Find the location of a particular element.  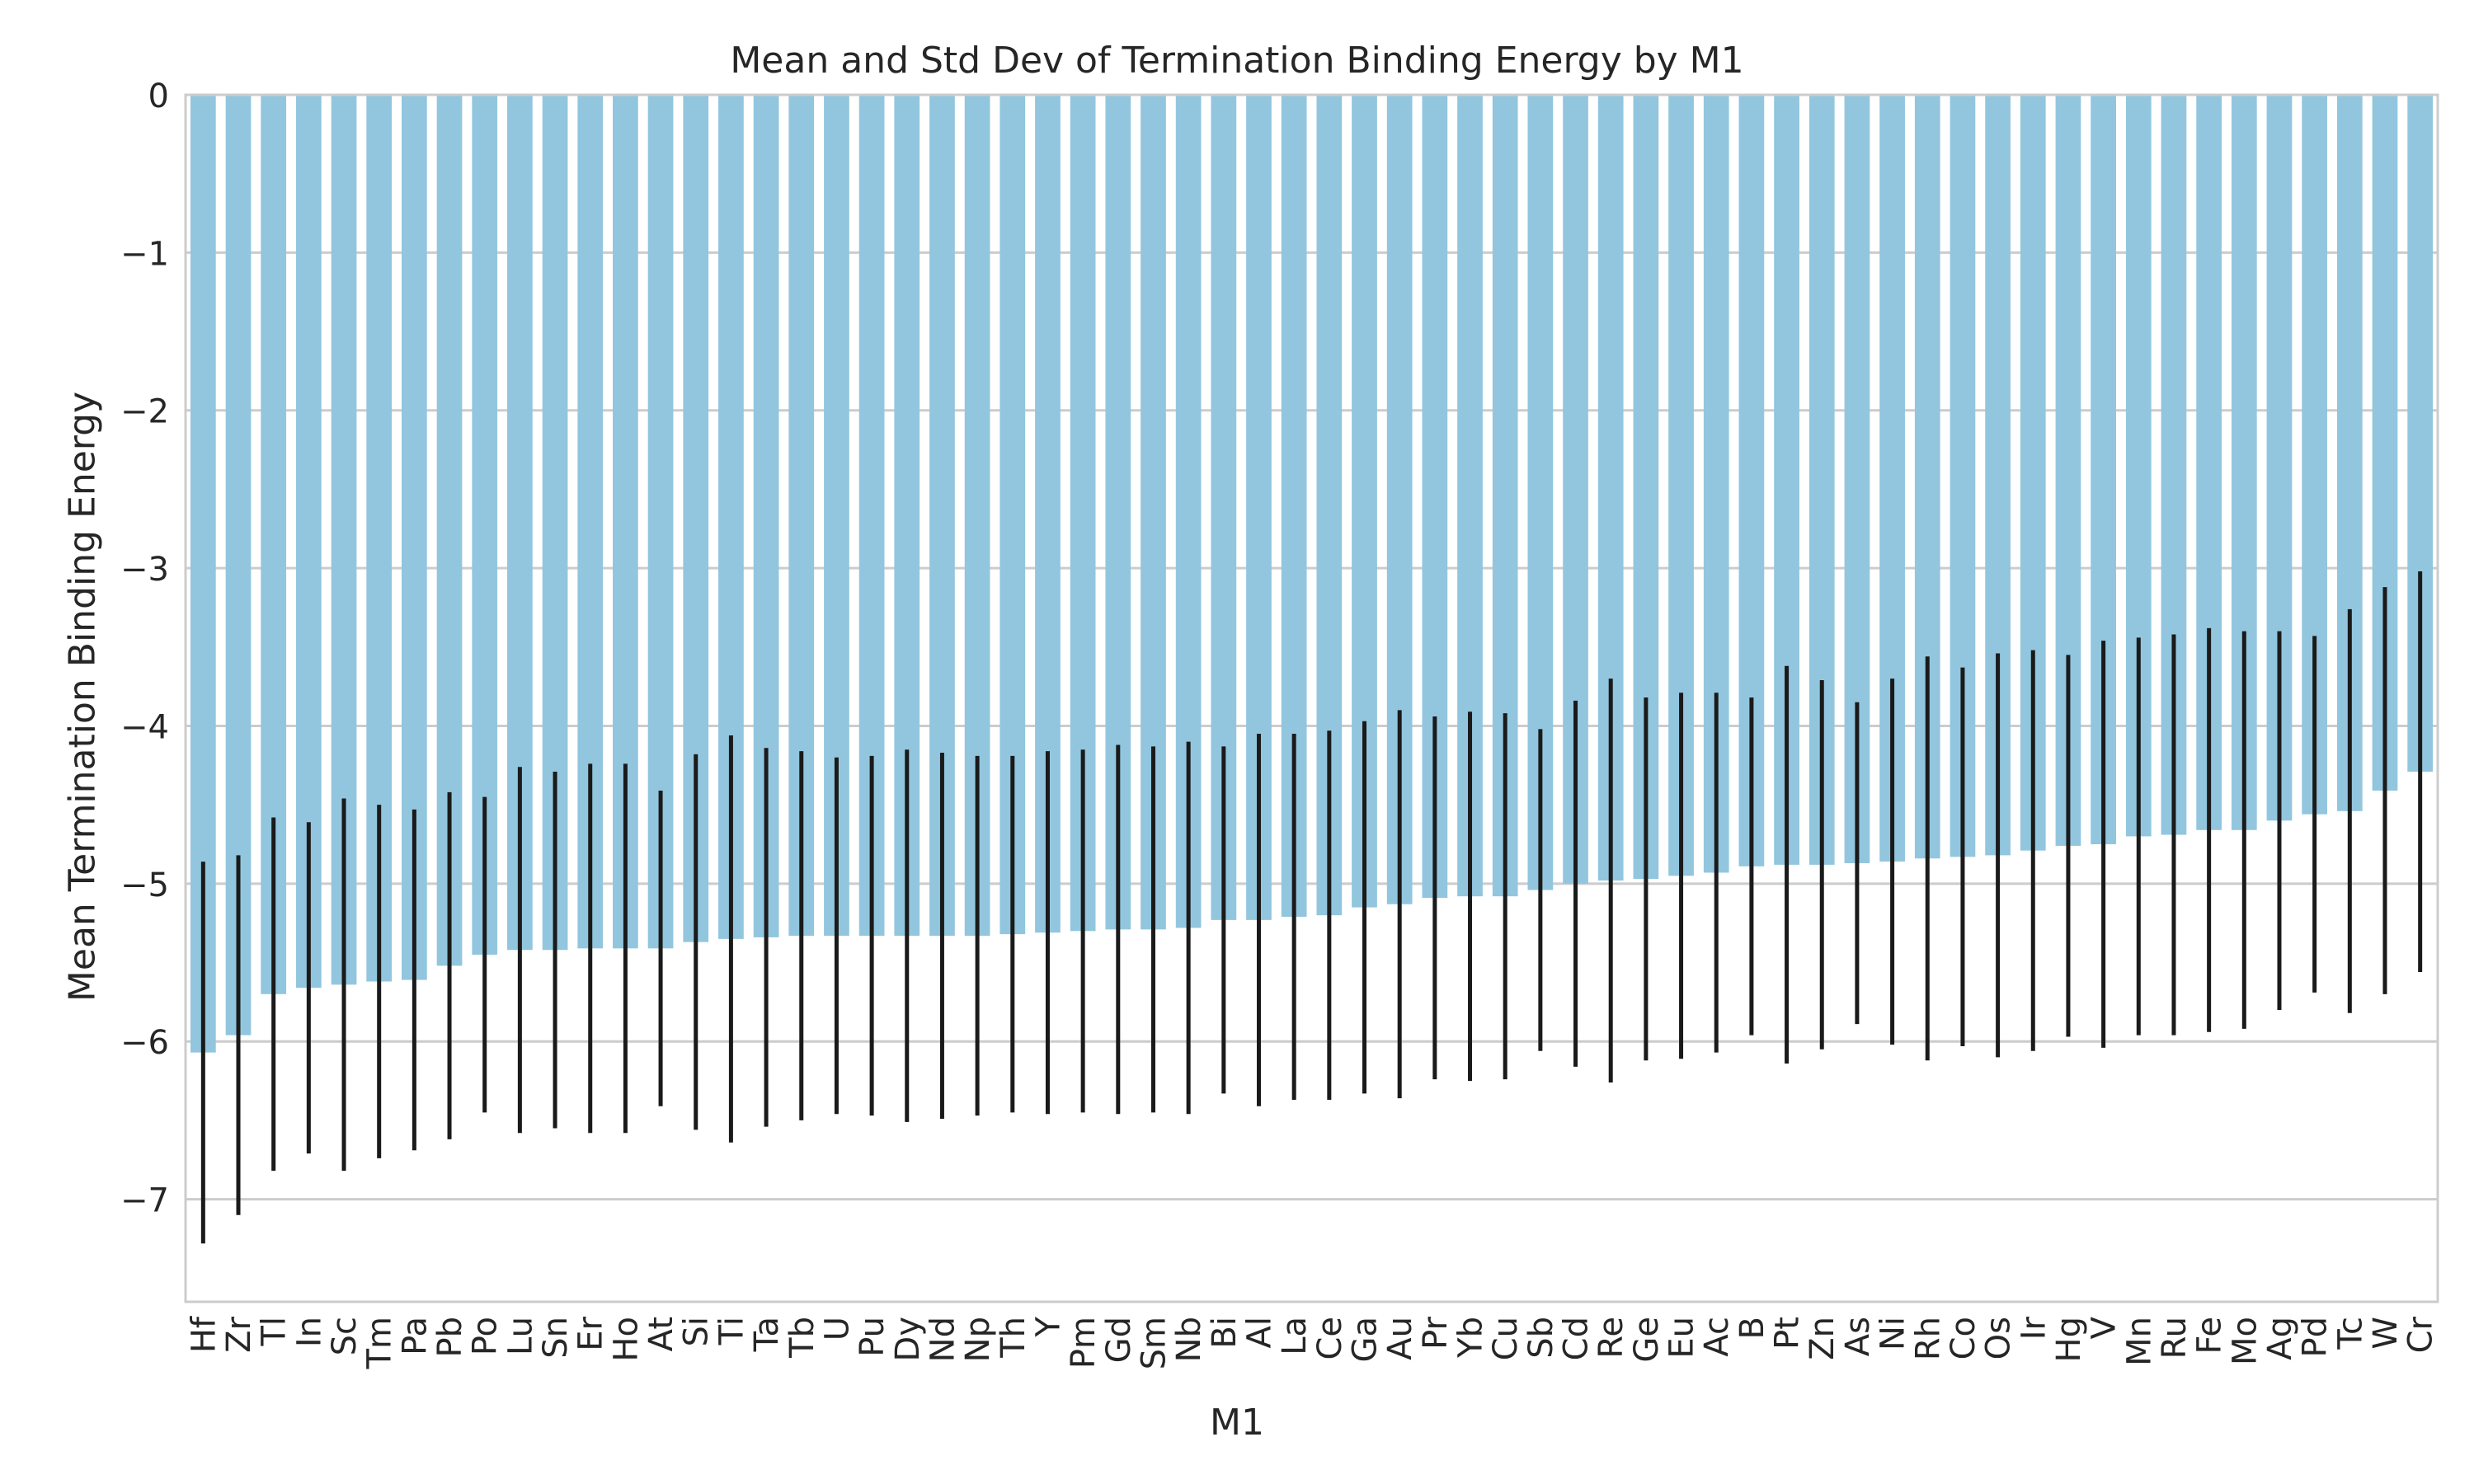

x-axis-label: M1 is located at coordinates (1237, 1423).